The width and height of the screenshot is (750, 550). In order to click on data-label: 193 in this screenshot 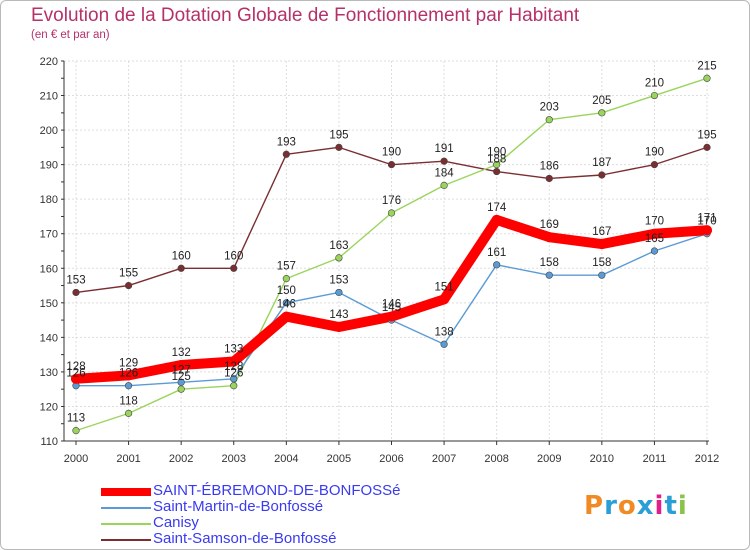, I will do `click(286, 142)`.